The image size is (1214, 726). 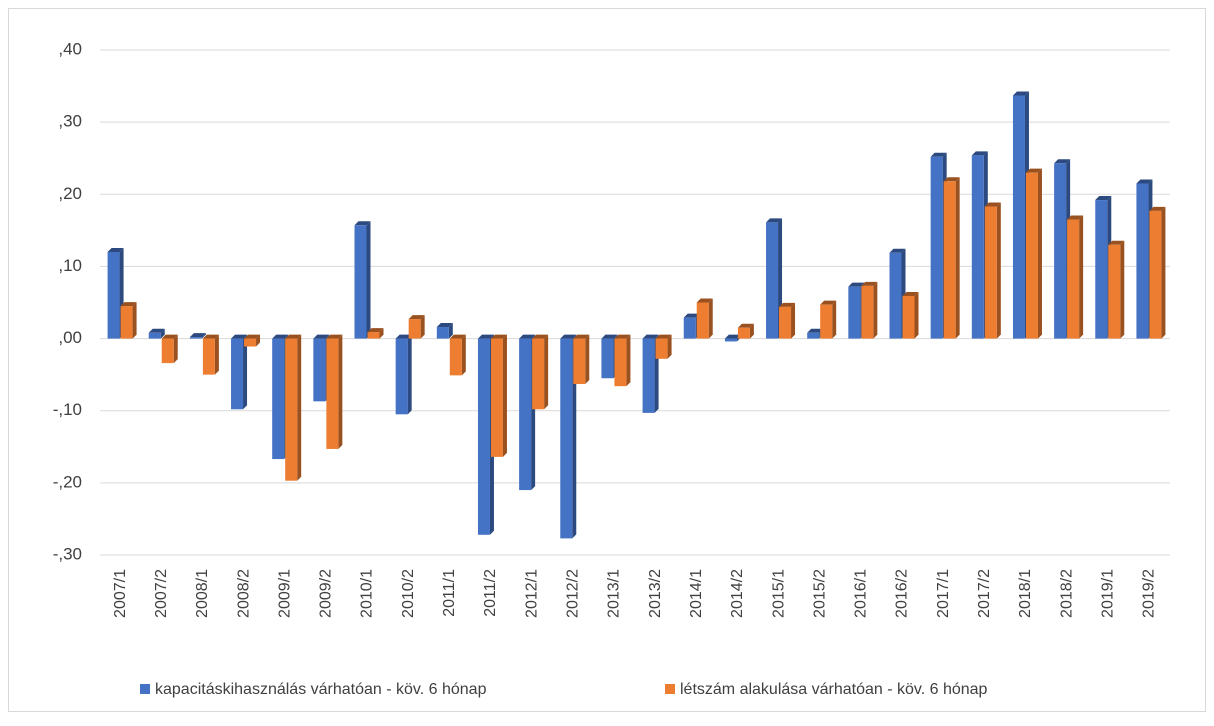 What do you see at coordinates (572, 593) in the screenshot?
I see `x-tick-label: 2012/2` at bounding box center [572, 593].